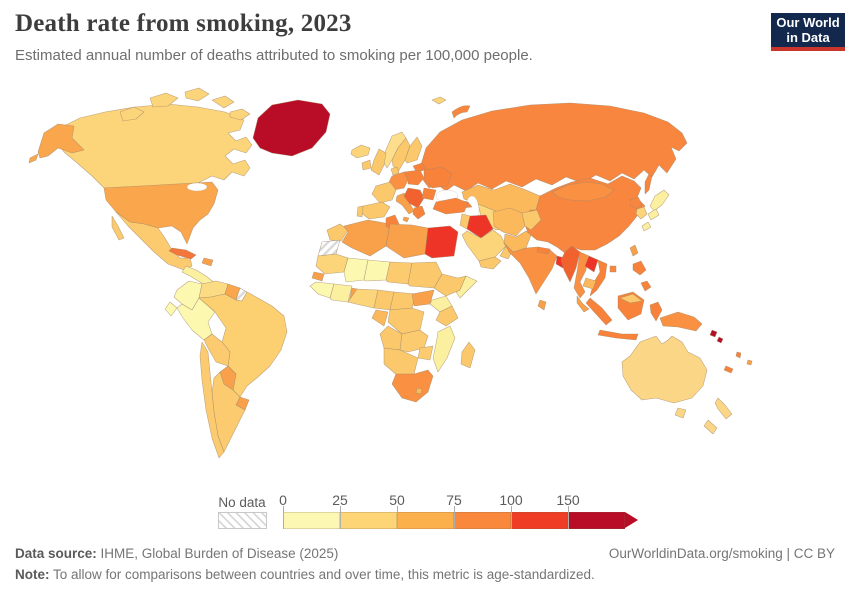 This screenshot has width=850, height=600. What do you see at coordinates (196, 319) in the screenshot?
I see `region-peru` at bounding box center [196, 319].